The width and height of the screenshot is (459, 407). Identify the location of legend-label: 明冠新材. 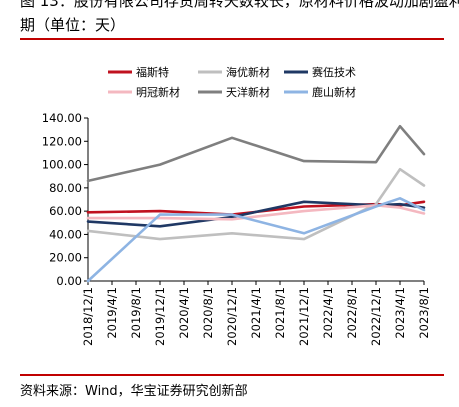
(158, 92).